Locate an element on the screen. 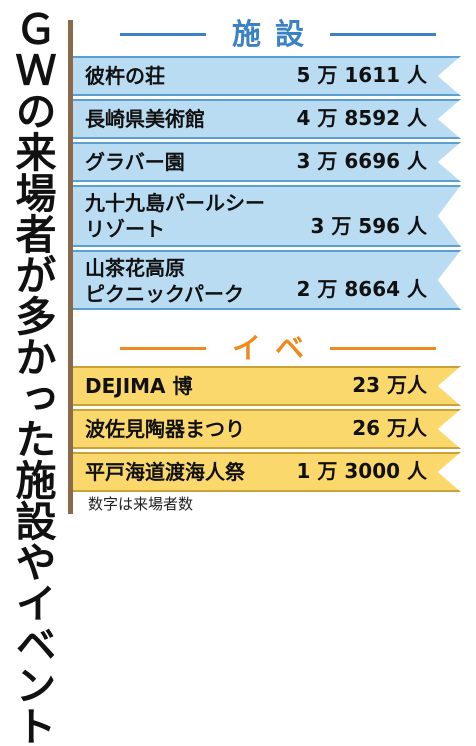 The width and height of the screenshot is (476, 746). flag-row: 九十九島パールシー リゾート 3 万 596 人 is located at coordinates (267, 216).